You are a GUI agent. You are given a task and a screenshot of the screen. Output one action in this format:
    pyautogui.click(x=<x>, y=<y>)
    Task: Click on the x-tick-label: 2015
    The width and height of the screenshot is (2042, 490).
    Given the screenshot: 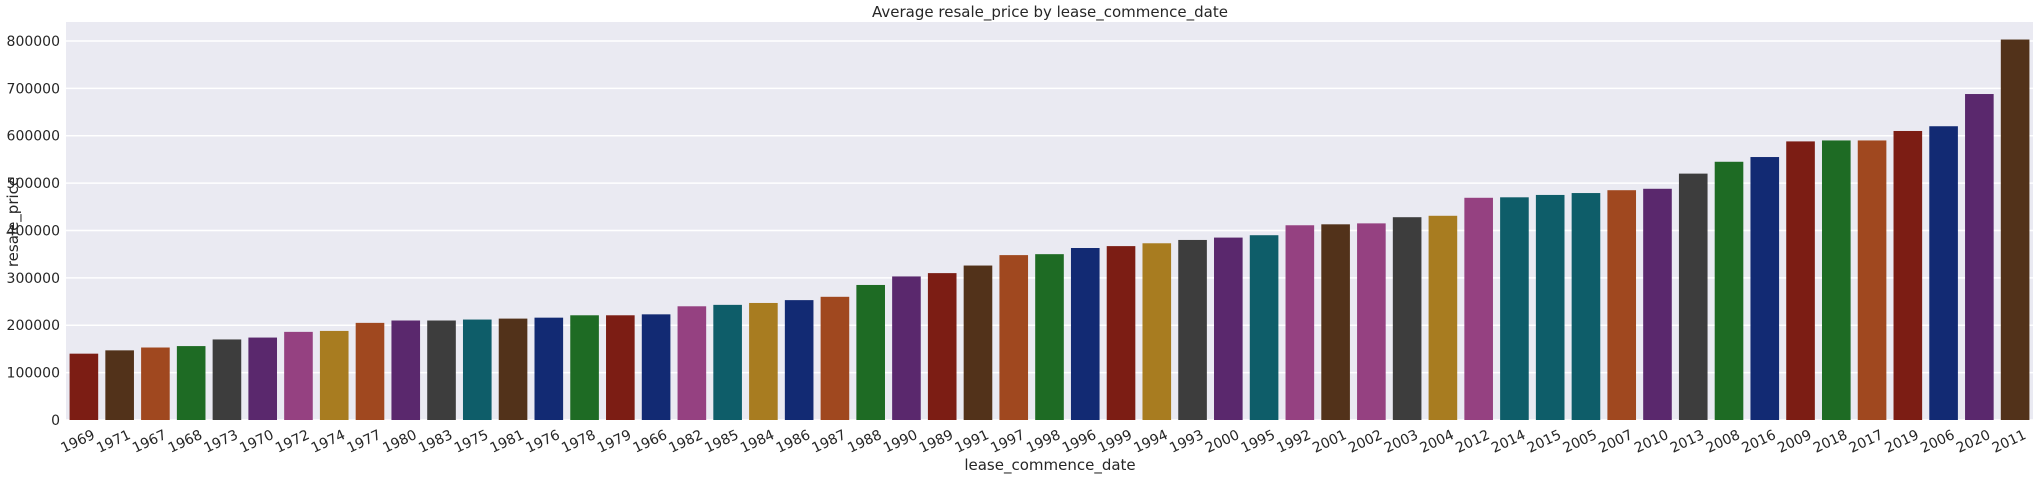 What is the action you would take?
    pyautogui.click(x=1544, y=442)
    